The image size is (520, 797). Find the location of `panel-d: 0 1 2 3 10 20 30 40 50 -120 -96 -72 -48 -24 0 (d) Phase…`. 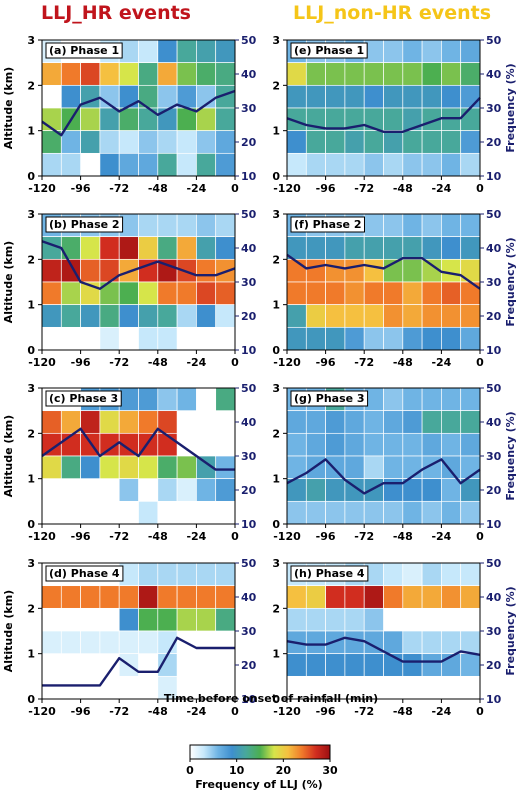

panel-d: 0 1 2 3 10 20 30 40 50 -120 -96 -72 -48 -24 0 (d) Phase… is located at coordinates (129, 637).